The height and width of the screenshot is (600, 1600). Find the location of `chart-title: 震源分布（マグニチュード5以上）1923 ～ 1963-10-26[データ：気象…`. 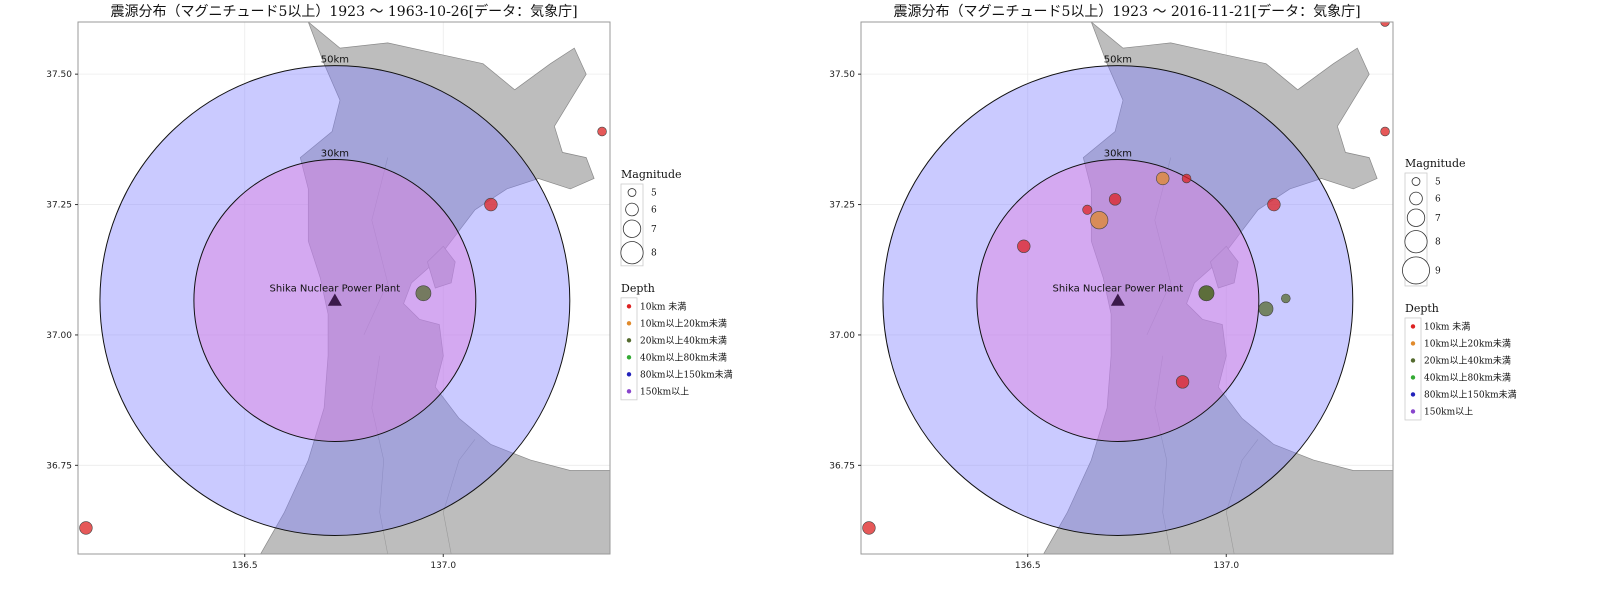

chart-title: 震源分布（マグニチュード5以上）1923 ～ 1963-10-26[データ：気象… is located at coordinates (343, 11).